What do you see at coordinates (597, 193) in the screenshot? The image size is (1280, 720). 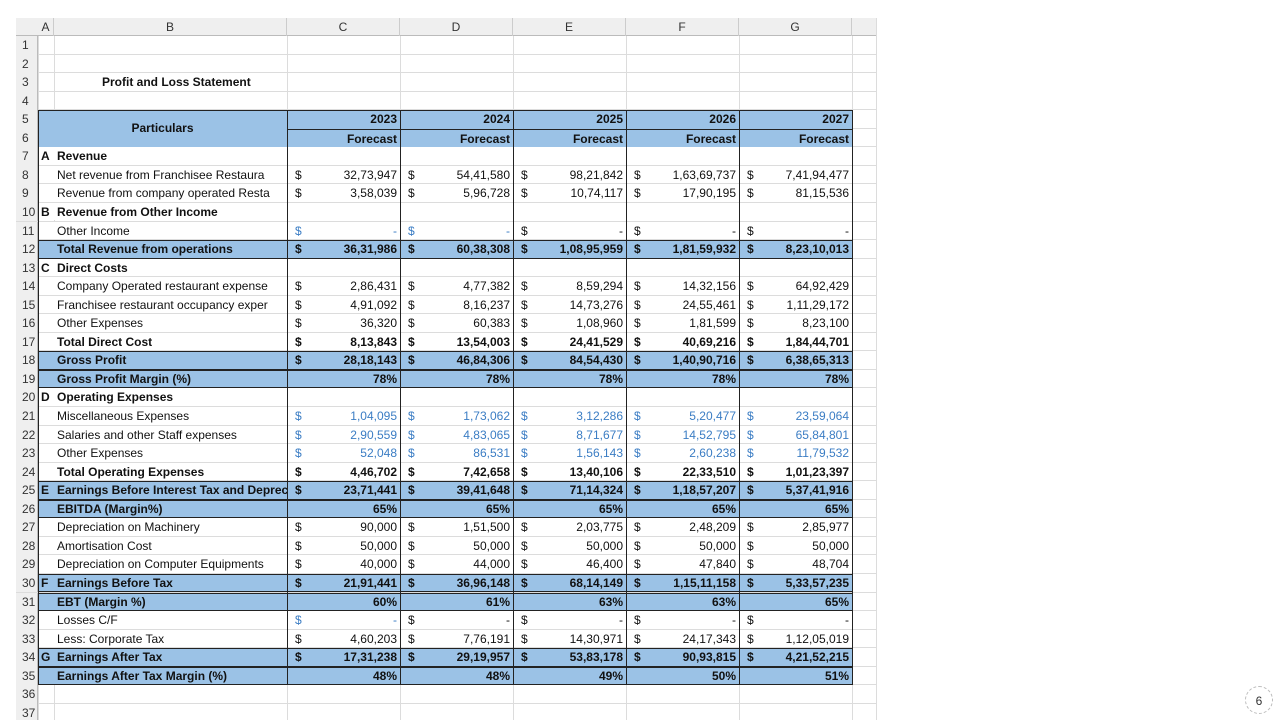 I see `value-cell: 10,74,117` at bounding box center [597, 193].